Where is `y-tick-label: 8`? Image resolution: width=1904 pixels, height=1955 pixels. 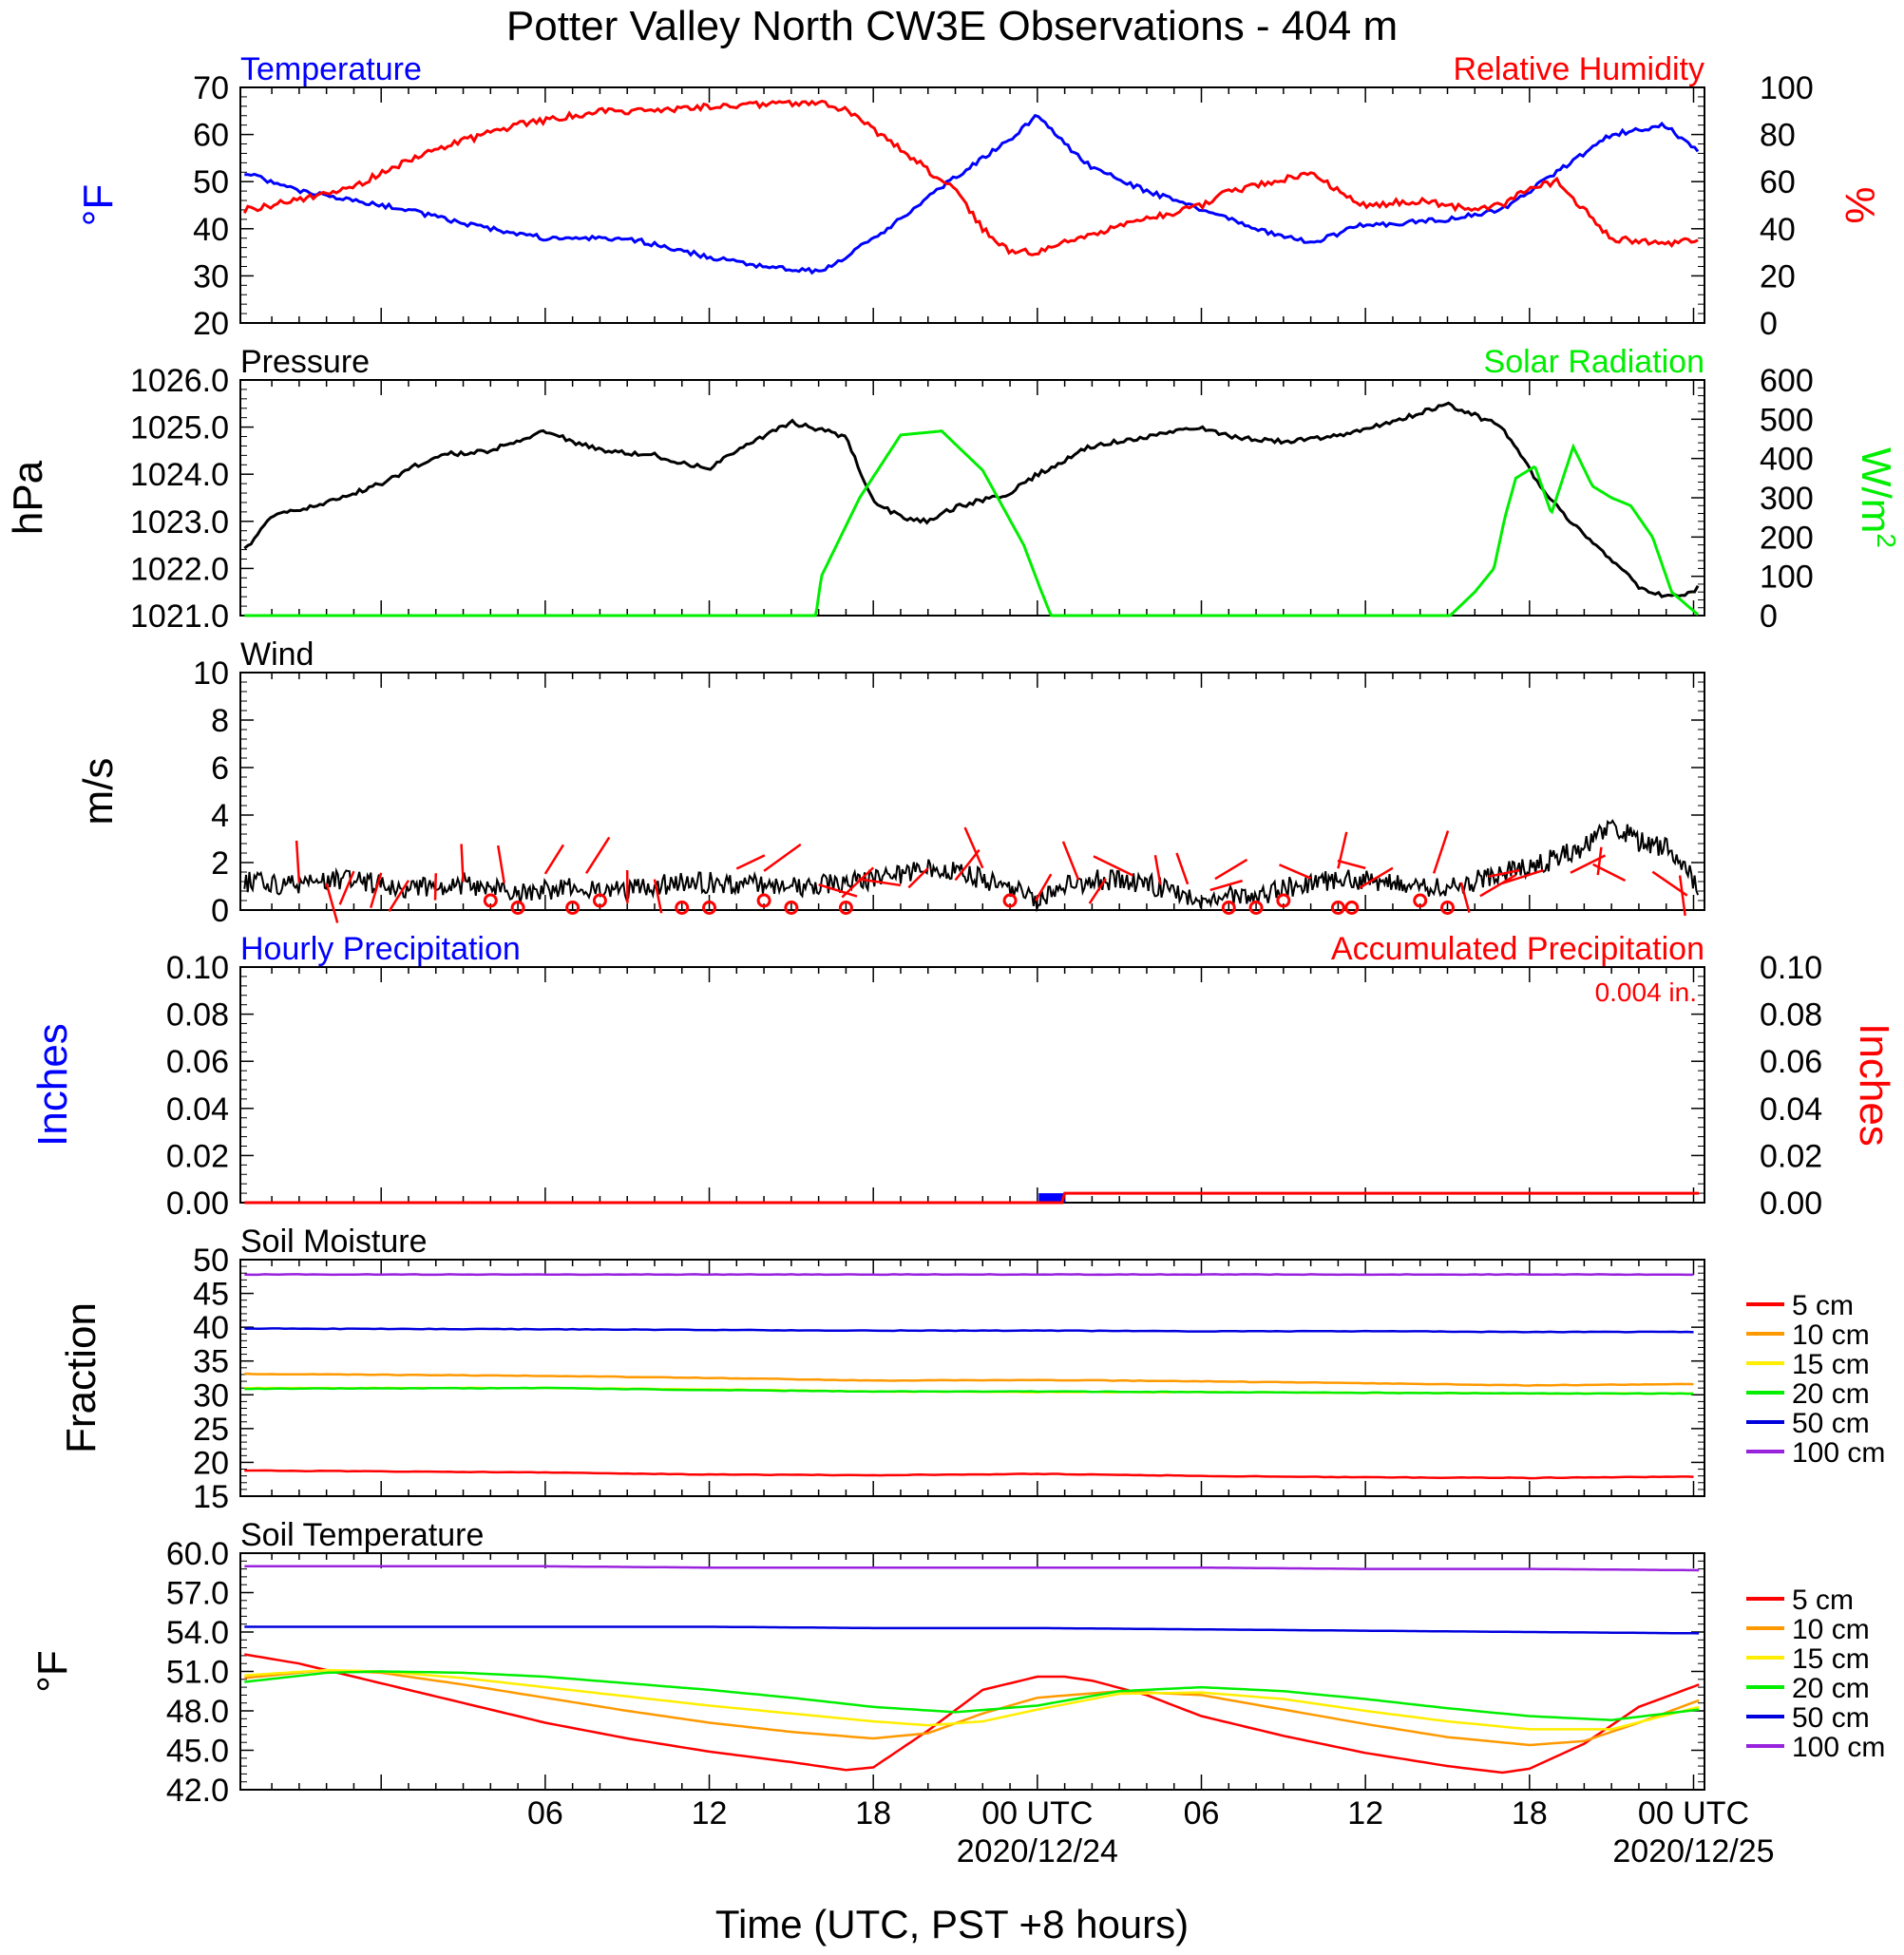
y-tick-label: 8 is located at coordinates (220, 721).